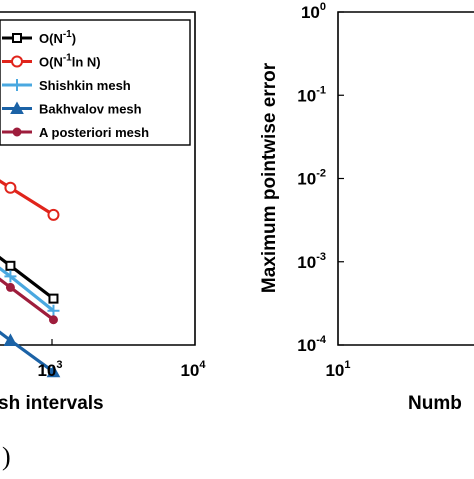 This screenshot has width=474, height=479. Describe the element at coordinates (57, 37) in the screenshot. I see `legend-label-0: O(N-1)` at that location.